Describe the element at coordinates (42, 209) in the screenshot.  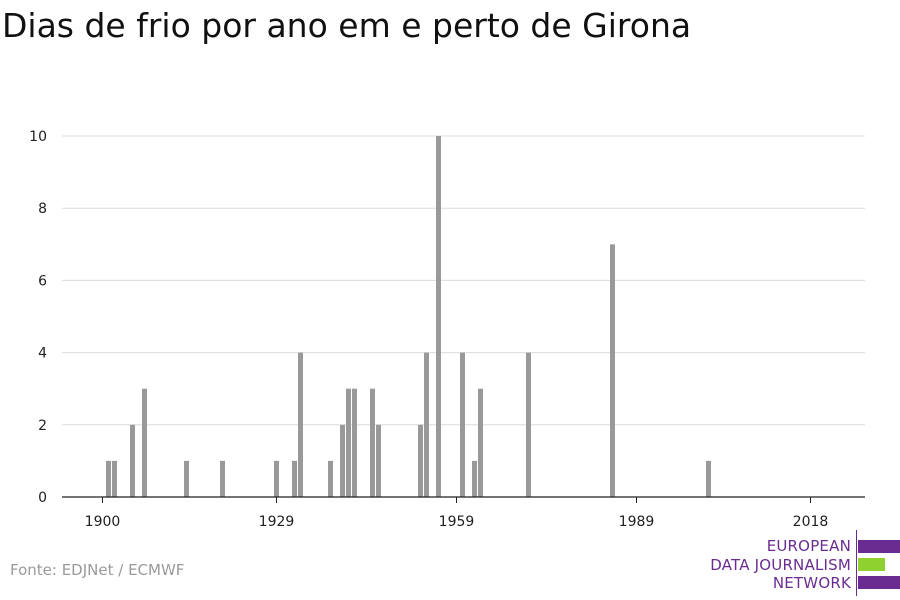
I see `y-tick-label: 8` at that location.